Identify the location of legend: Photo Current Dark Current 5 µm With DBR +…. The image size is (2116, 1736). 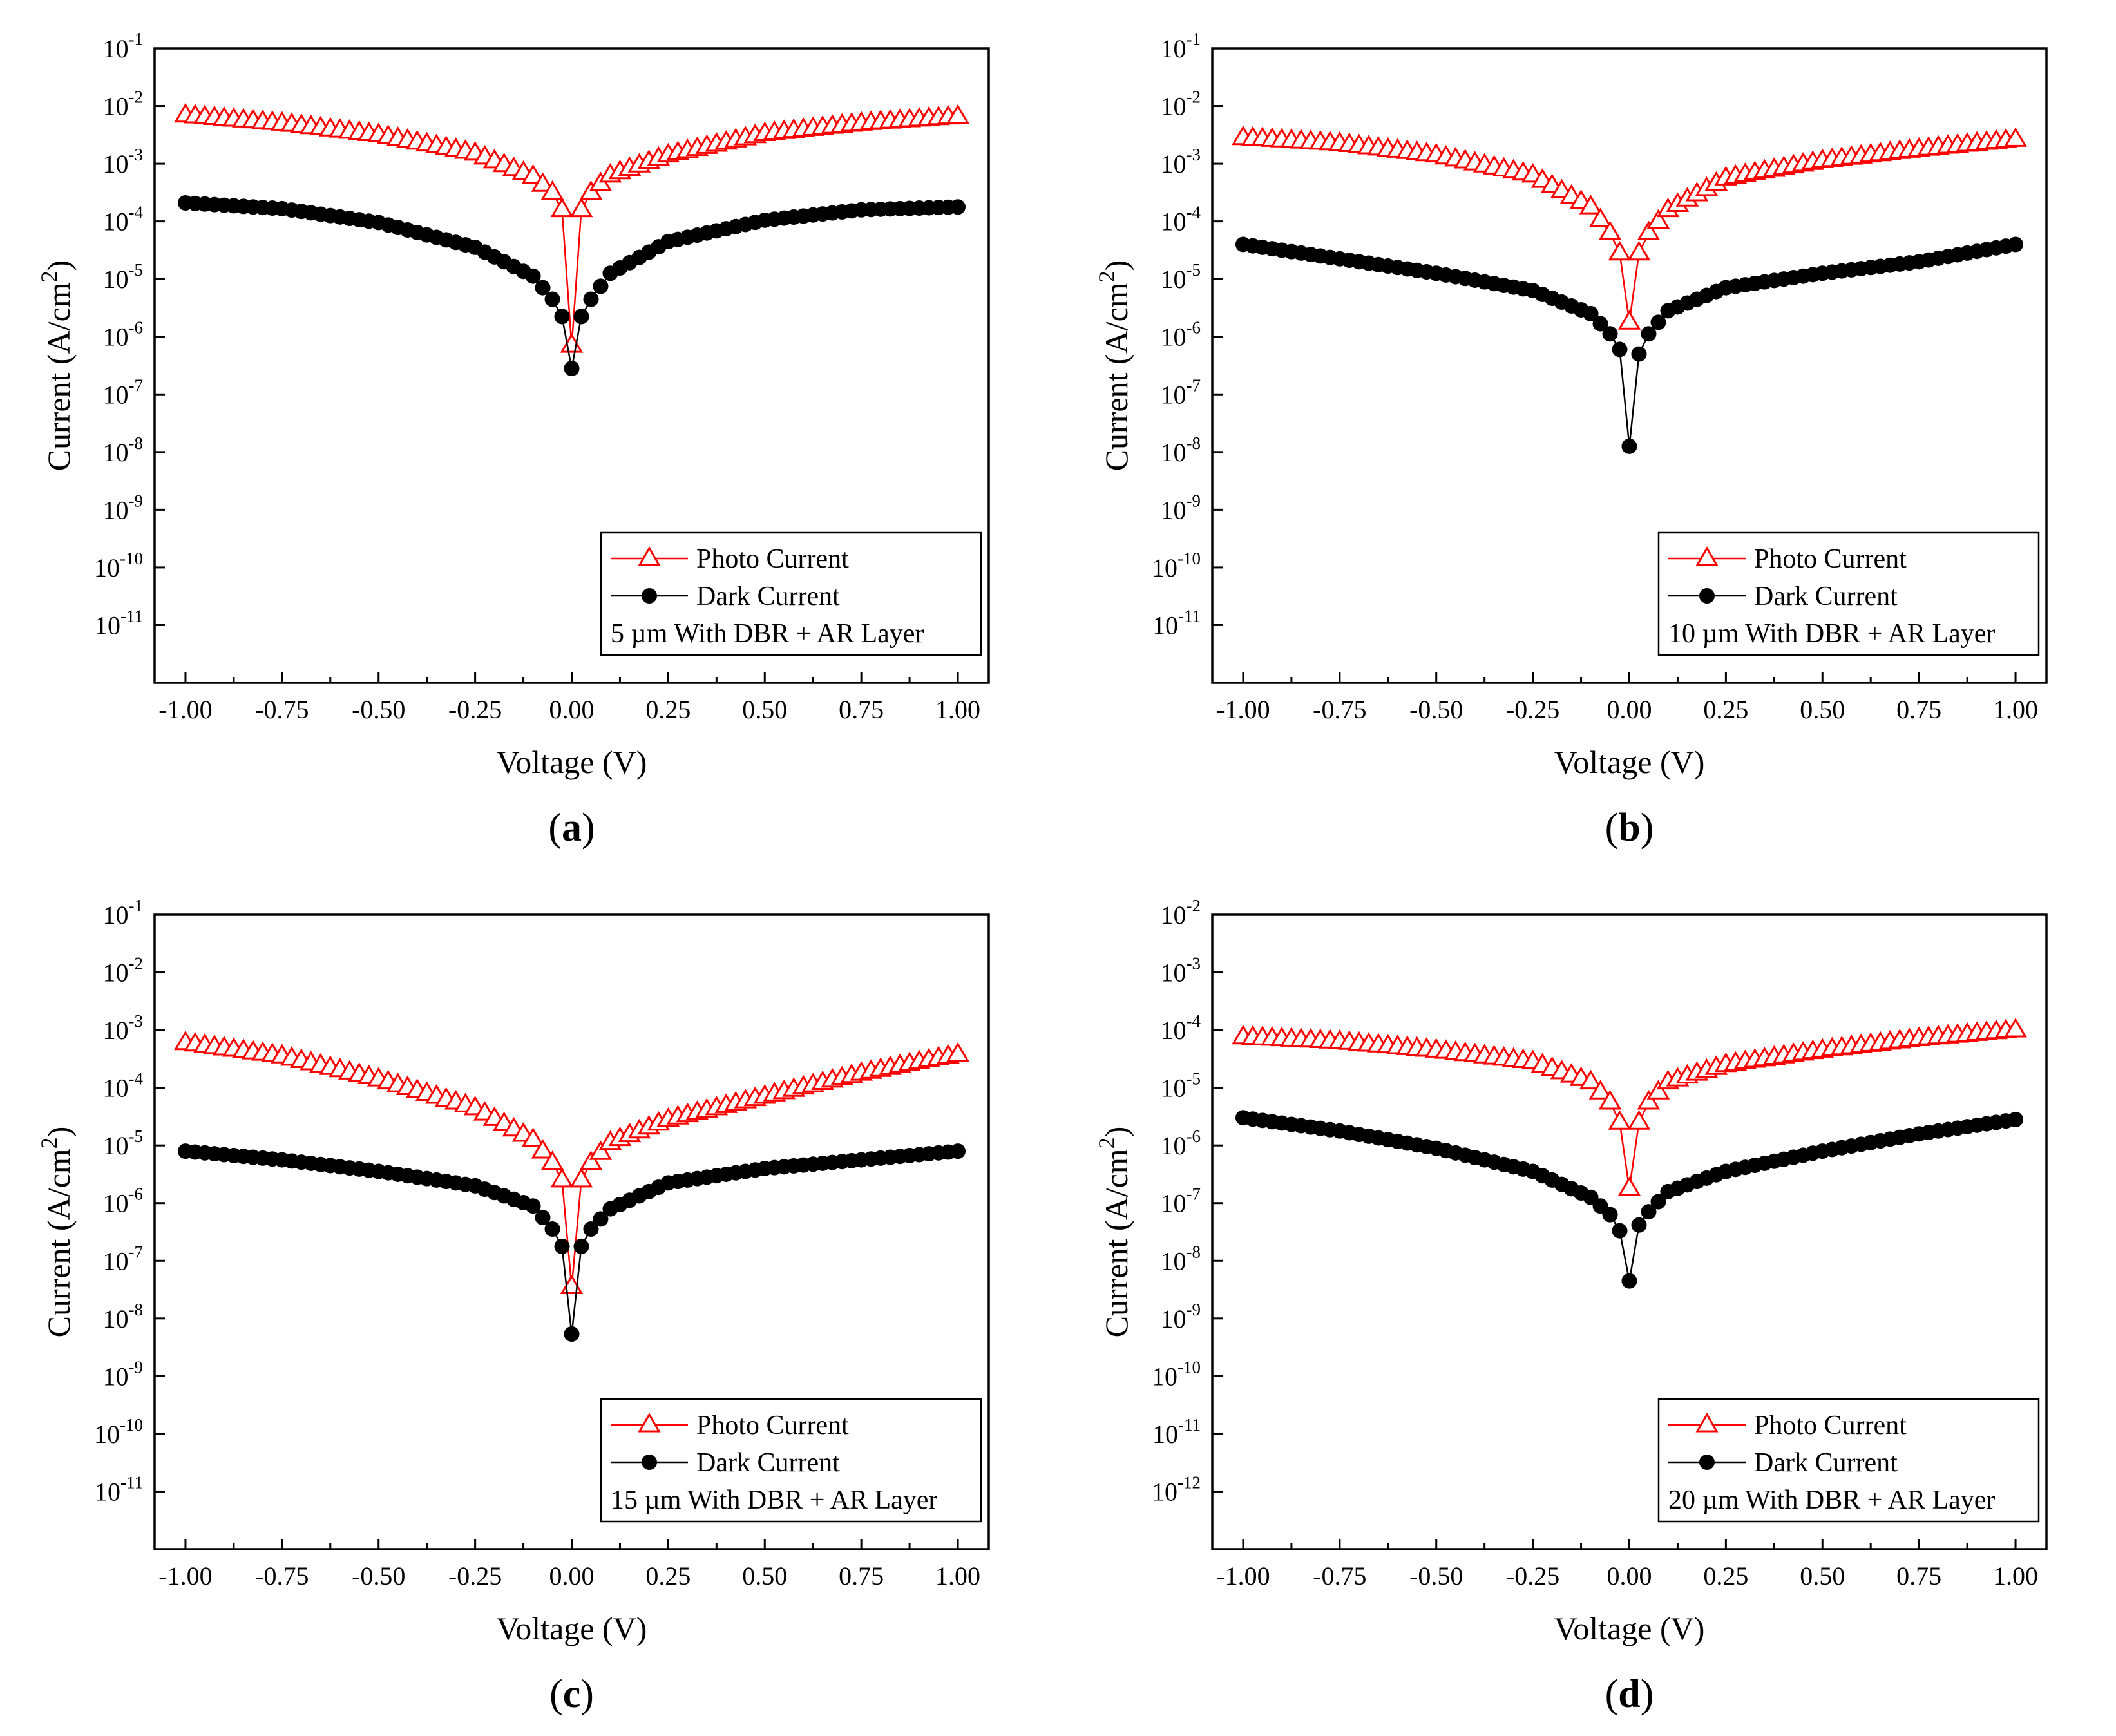
(791, 593).